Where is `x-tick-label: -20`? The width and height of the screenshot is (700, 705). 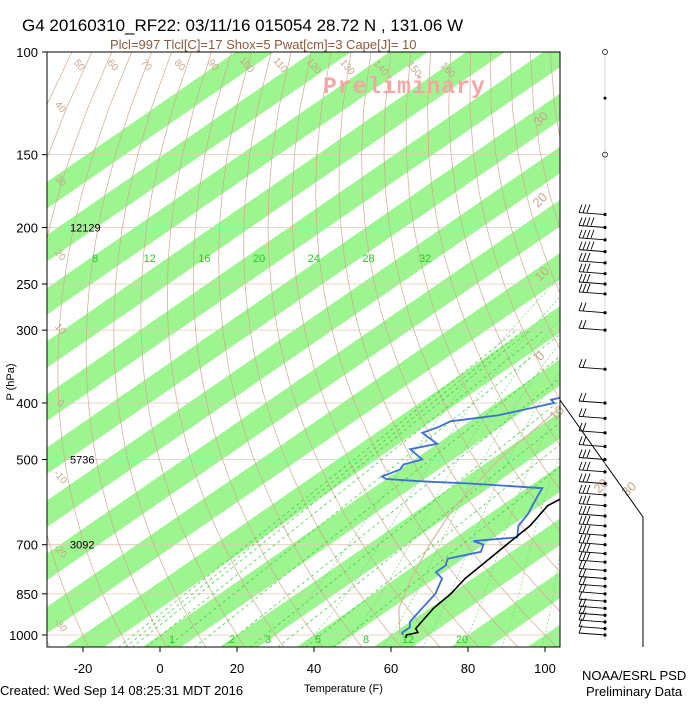
x-tick-label: -20 is located at coordinates (83, 668).